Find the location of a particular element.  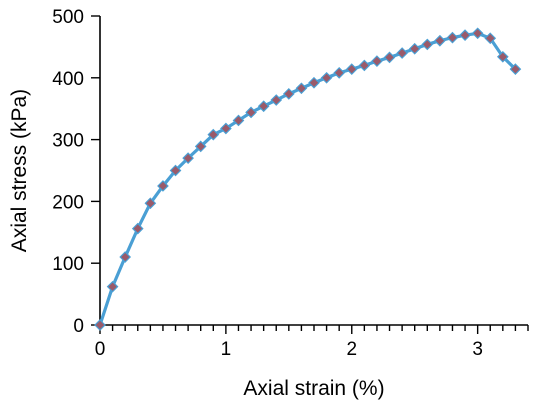

x-axis-title: Axial strain (%) is located at coordinates (313, 388).